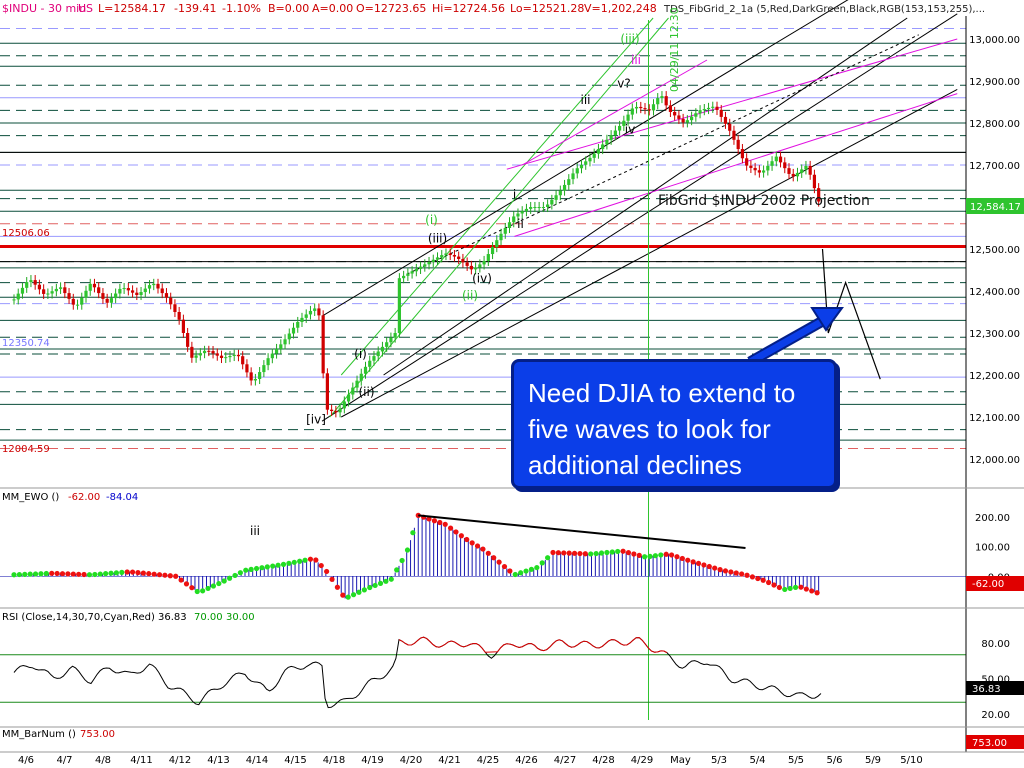  Describe the element at coordinates (834, 760) in the screenshot. I see `x-tick-label: 5/6` at that location.